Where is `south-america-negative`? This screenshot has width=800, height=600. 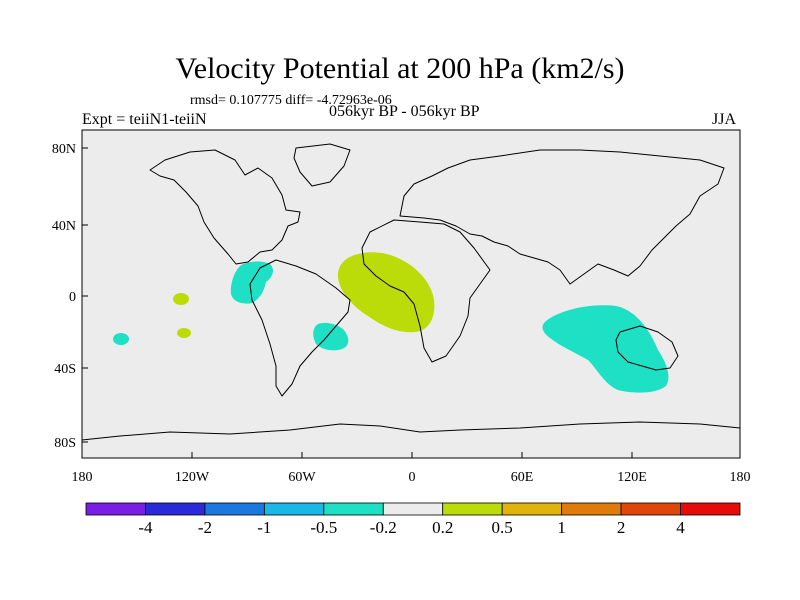
south-america-negative is located at coordinates (331, 336).